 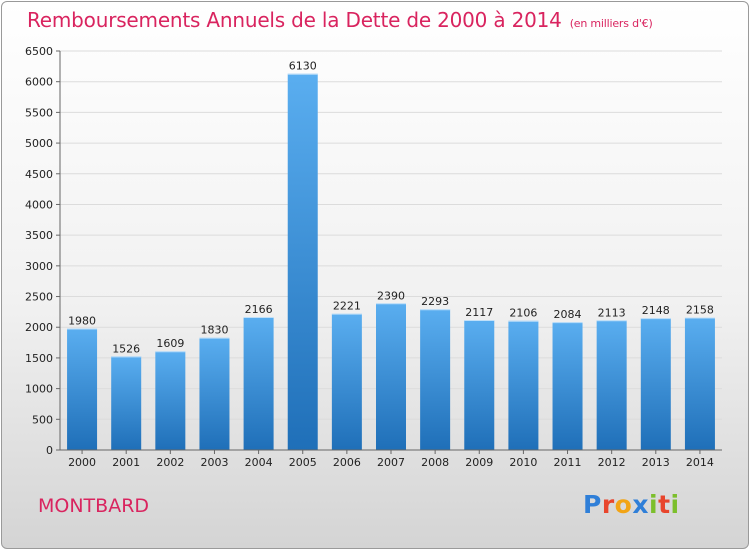 I want to click on commune-name: MONTBARD, so click(x=94, y=506).